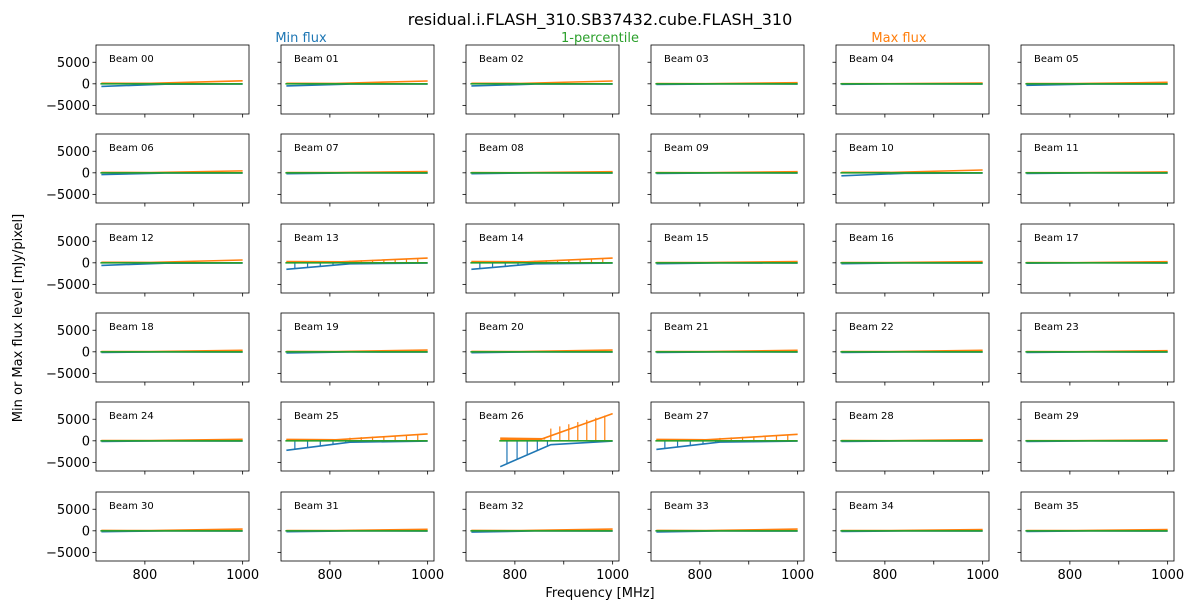 This screenshot has height=600, width=1200. I want to click on y-axis-label: Min or Max flux level [mJy/pixel], so click(18, 318).